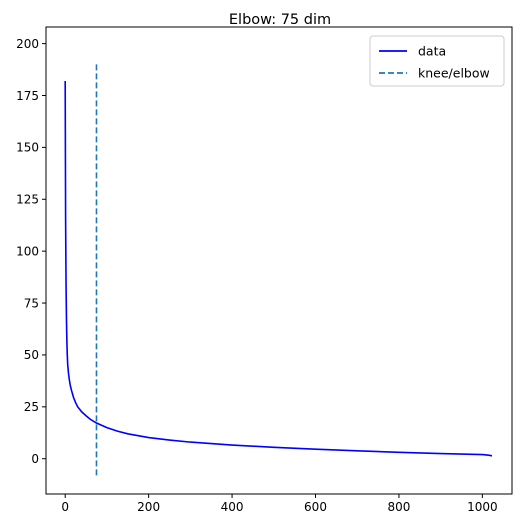 The width and height of the screenshot is (521, 528). I want to click on legend-label-knee-elbow: knee/elbow, so click(454, 73).